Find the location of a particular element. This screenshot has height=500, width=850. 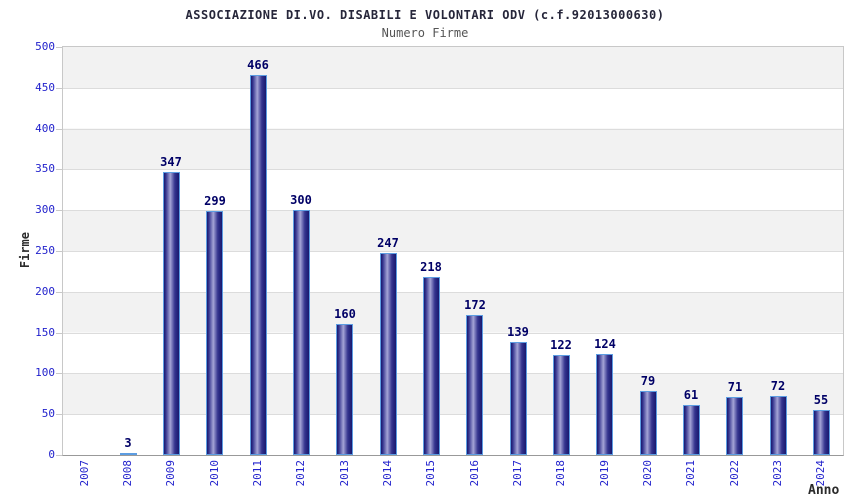

x-tick-label-2023: 2023 is located at coordinates (777, 473).